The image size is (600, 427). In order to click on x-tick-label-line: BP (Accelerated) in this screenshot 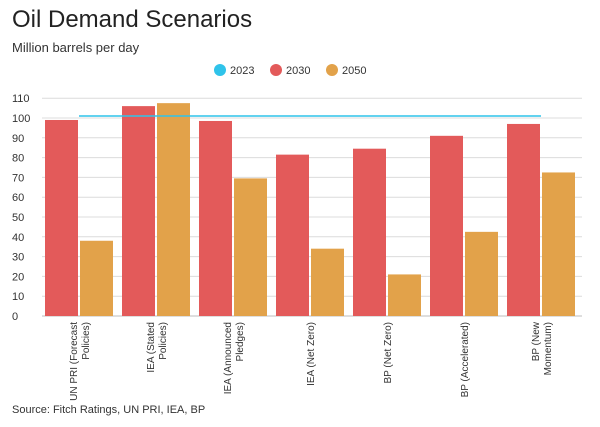, I will do `click(465, 359)`.